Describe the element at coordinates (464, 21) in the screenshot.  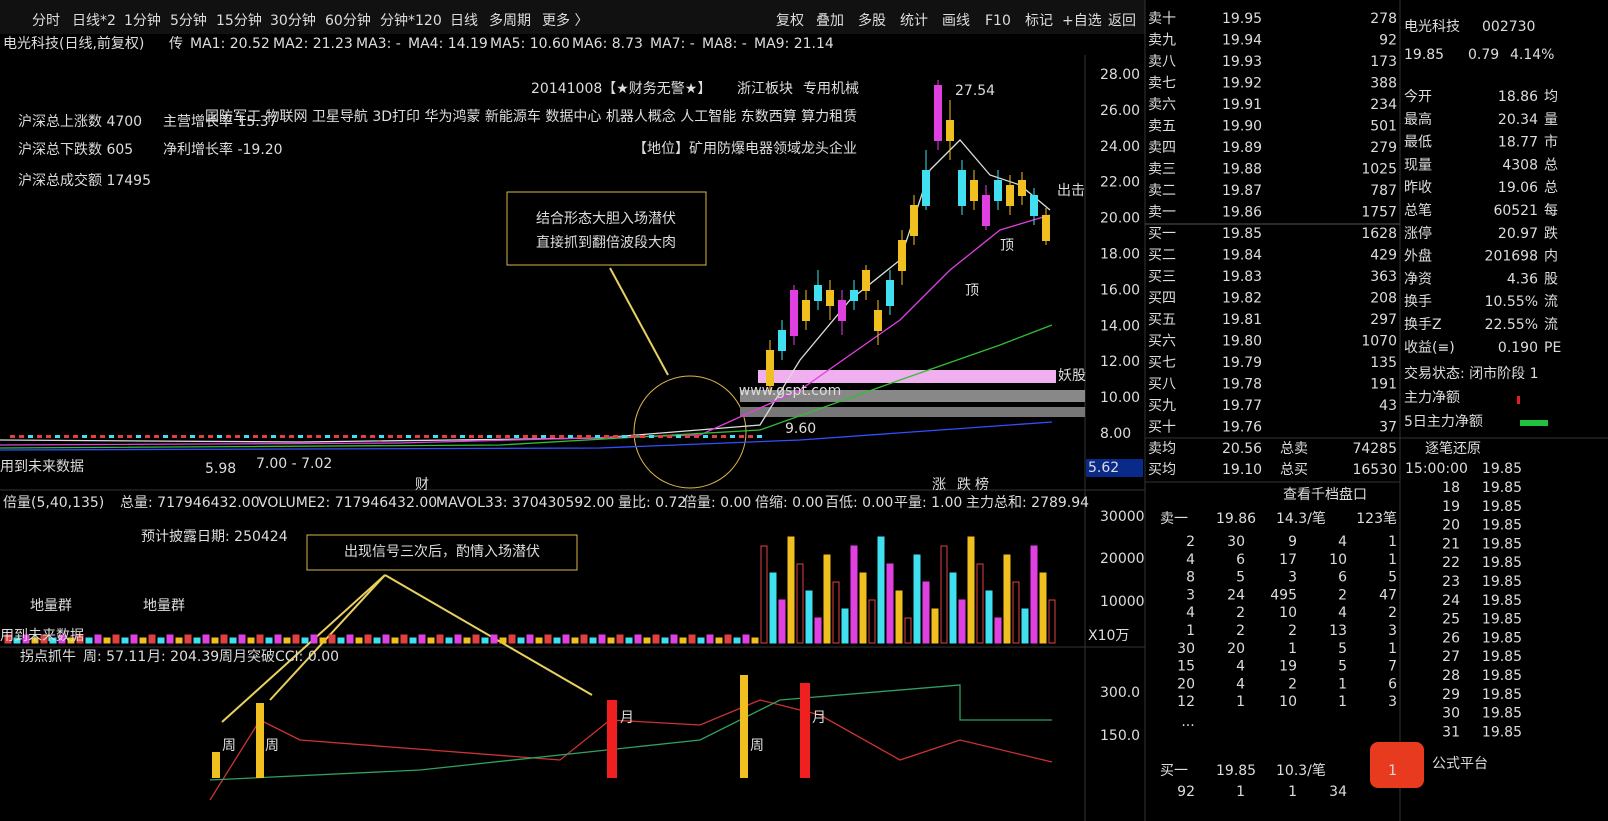
I see `toolbar-item: 日线` at that location.